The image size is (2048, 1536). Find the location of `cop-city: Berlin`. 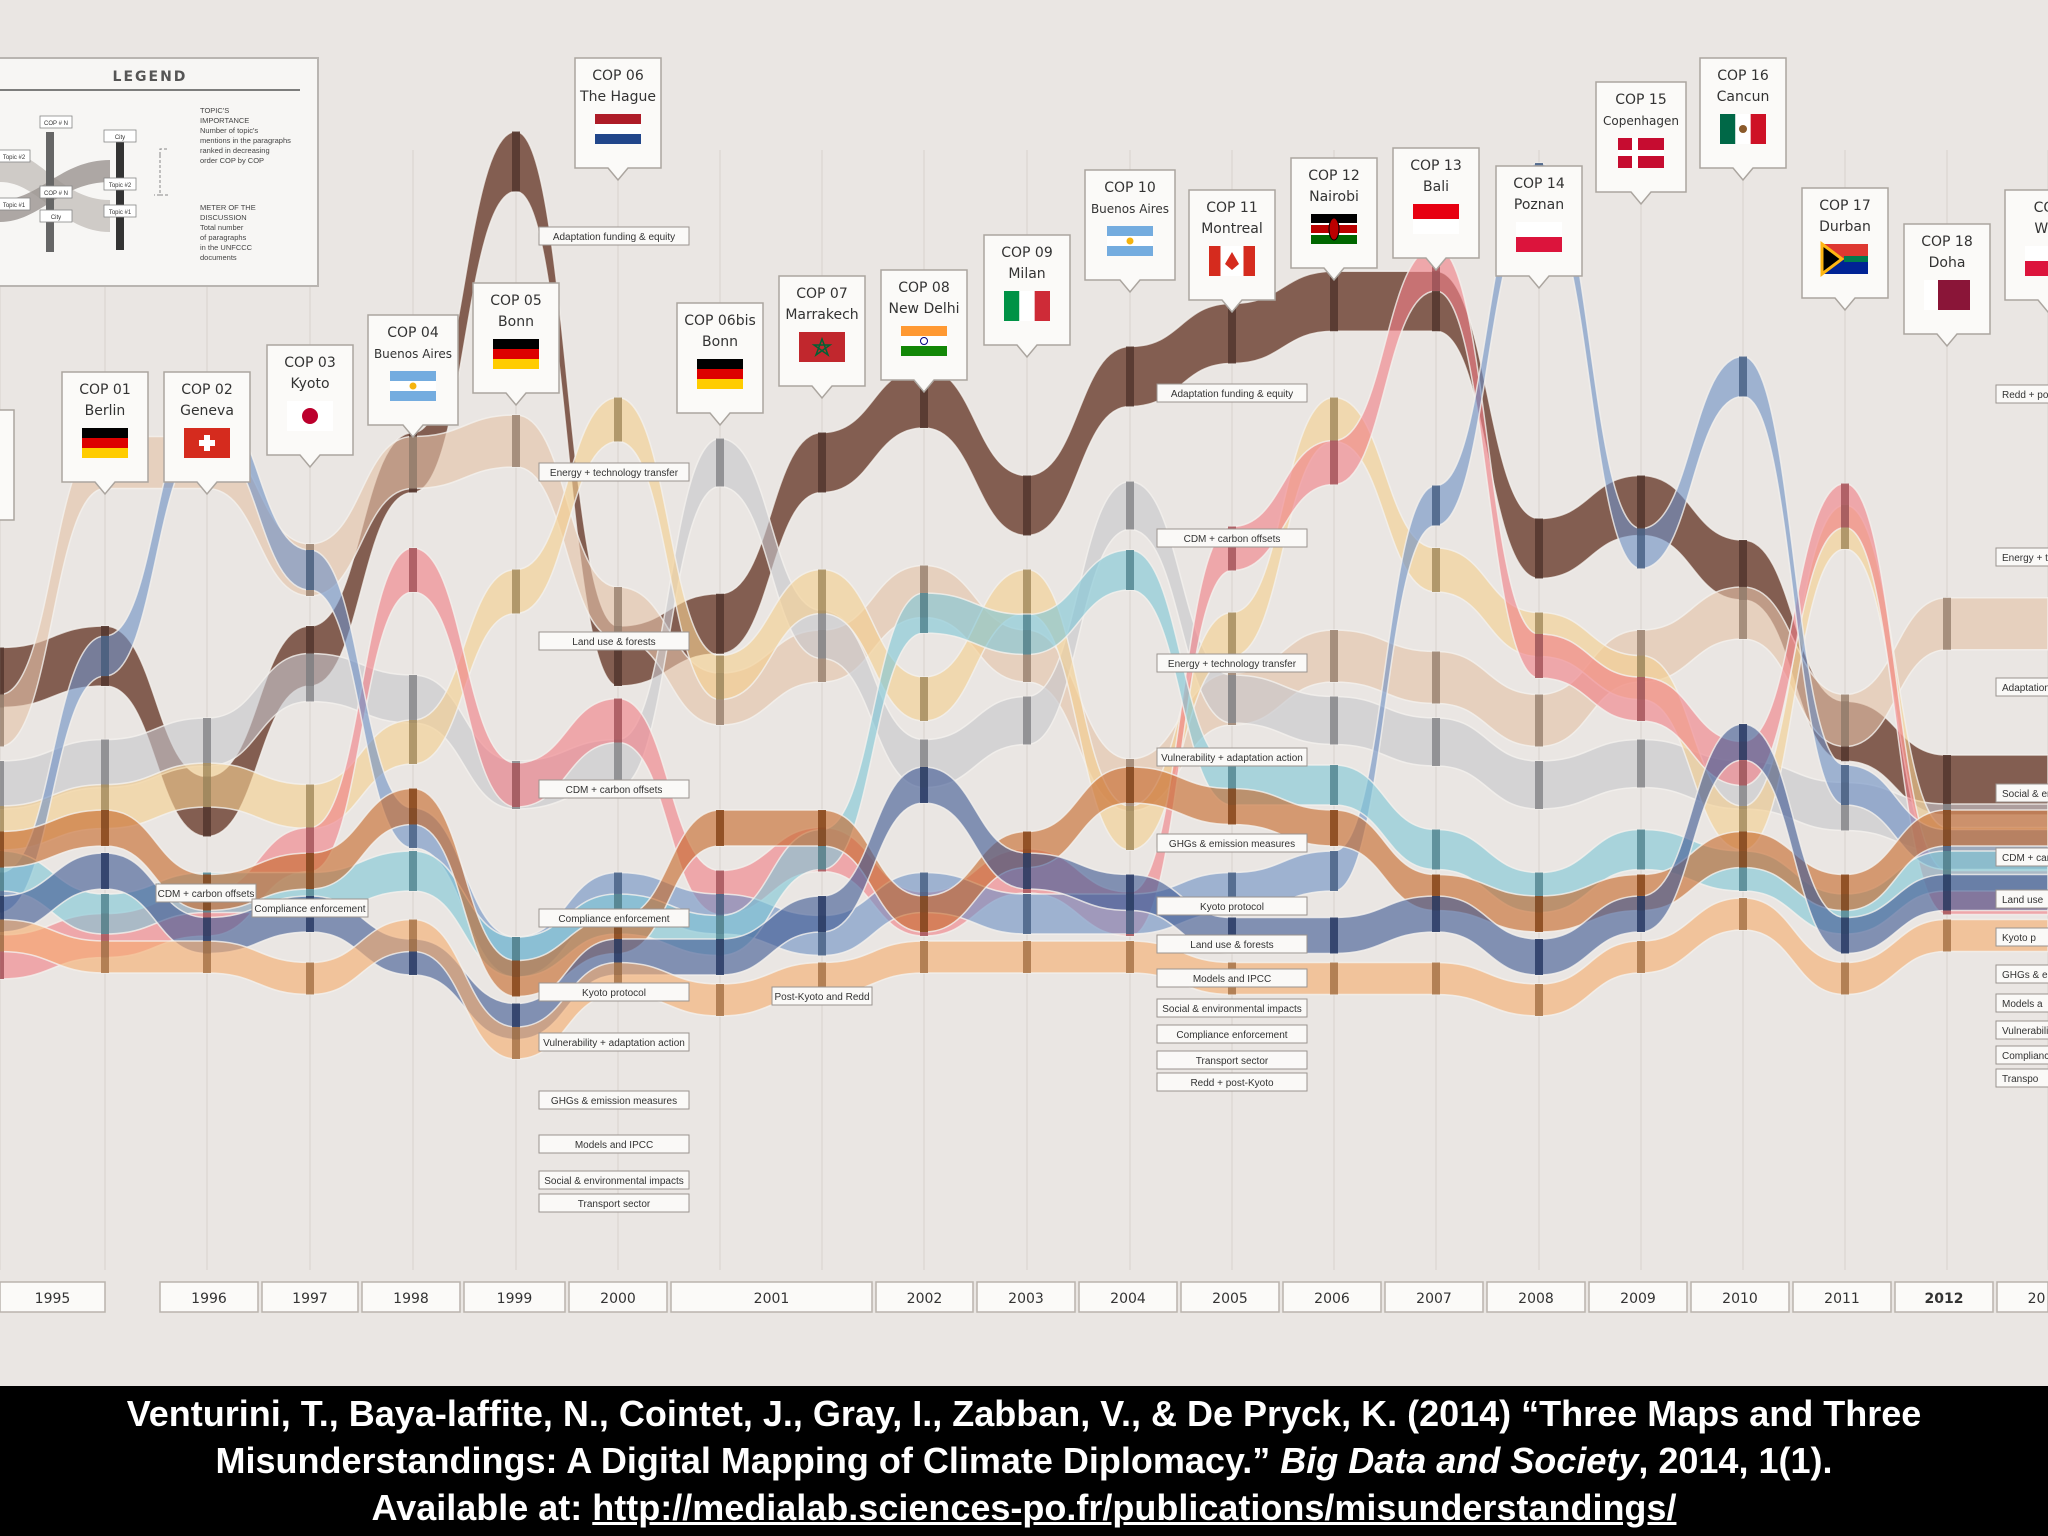

cop-city: Berlin is located at coordinates (105, 411).